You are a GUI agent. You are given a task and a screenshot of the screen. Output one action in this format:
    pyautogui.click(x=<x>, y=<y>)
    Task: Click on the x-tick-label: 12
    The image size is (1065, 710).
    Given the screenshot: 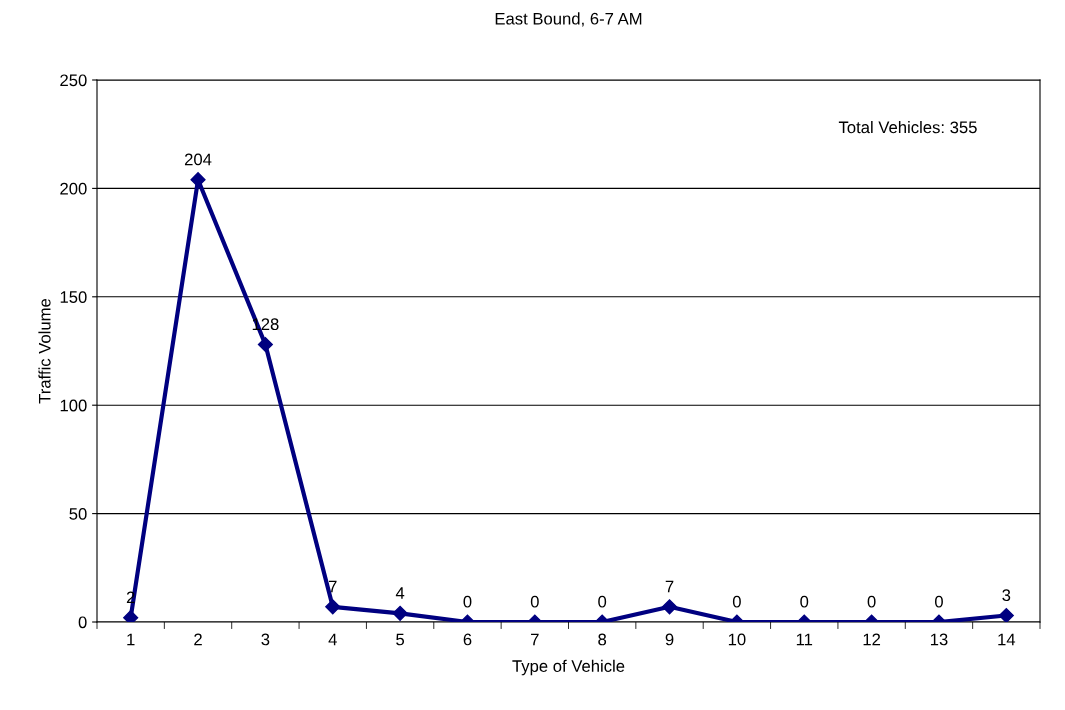 What is the action you would take?
    pyautogui.click(x=872, y=639)
    